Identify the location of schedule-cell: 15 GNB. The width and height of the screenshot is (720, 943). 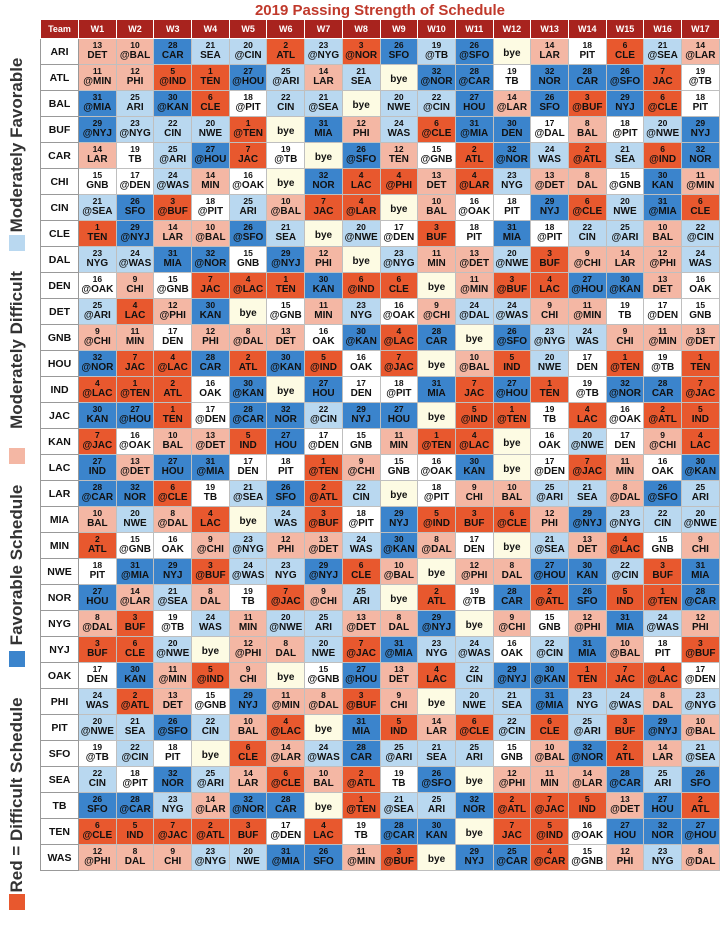
(248, 259).